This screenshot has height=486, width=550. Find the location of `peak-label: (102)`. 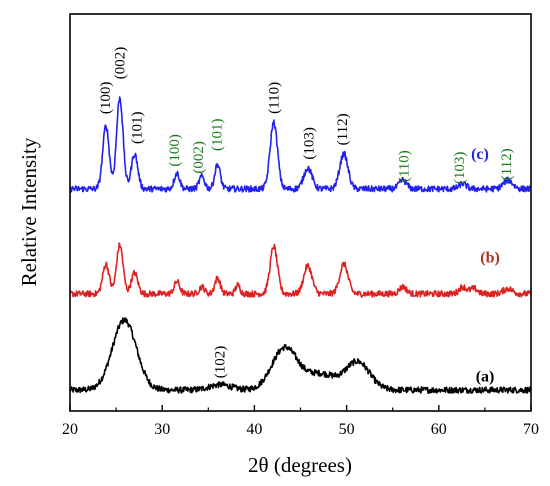

peak-label: (102) is located at coordinates (220, 362).